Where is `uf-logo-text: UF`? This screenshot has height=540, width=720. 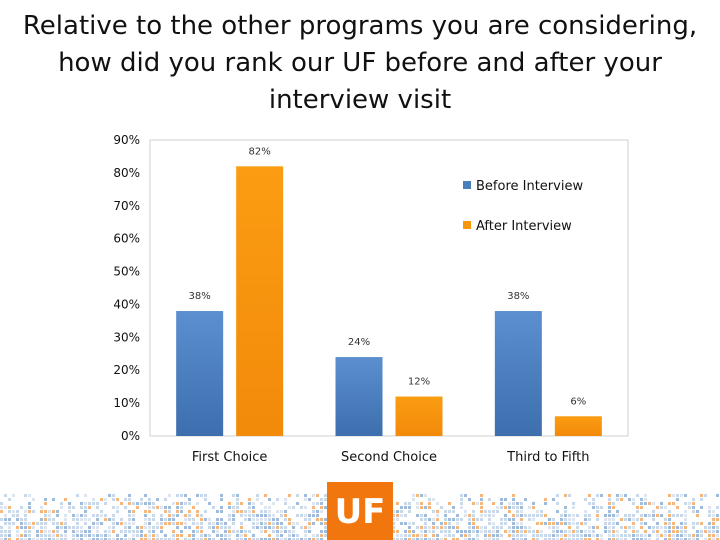 uf-logo-text: UF is located at coordinates (360, 511).